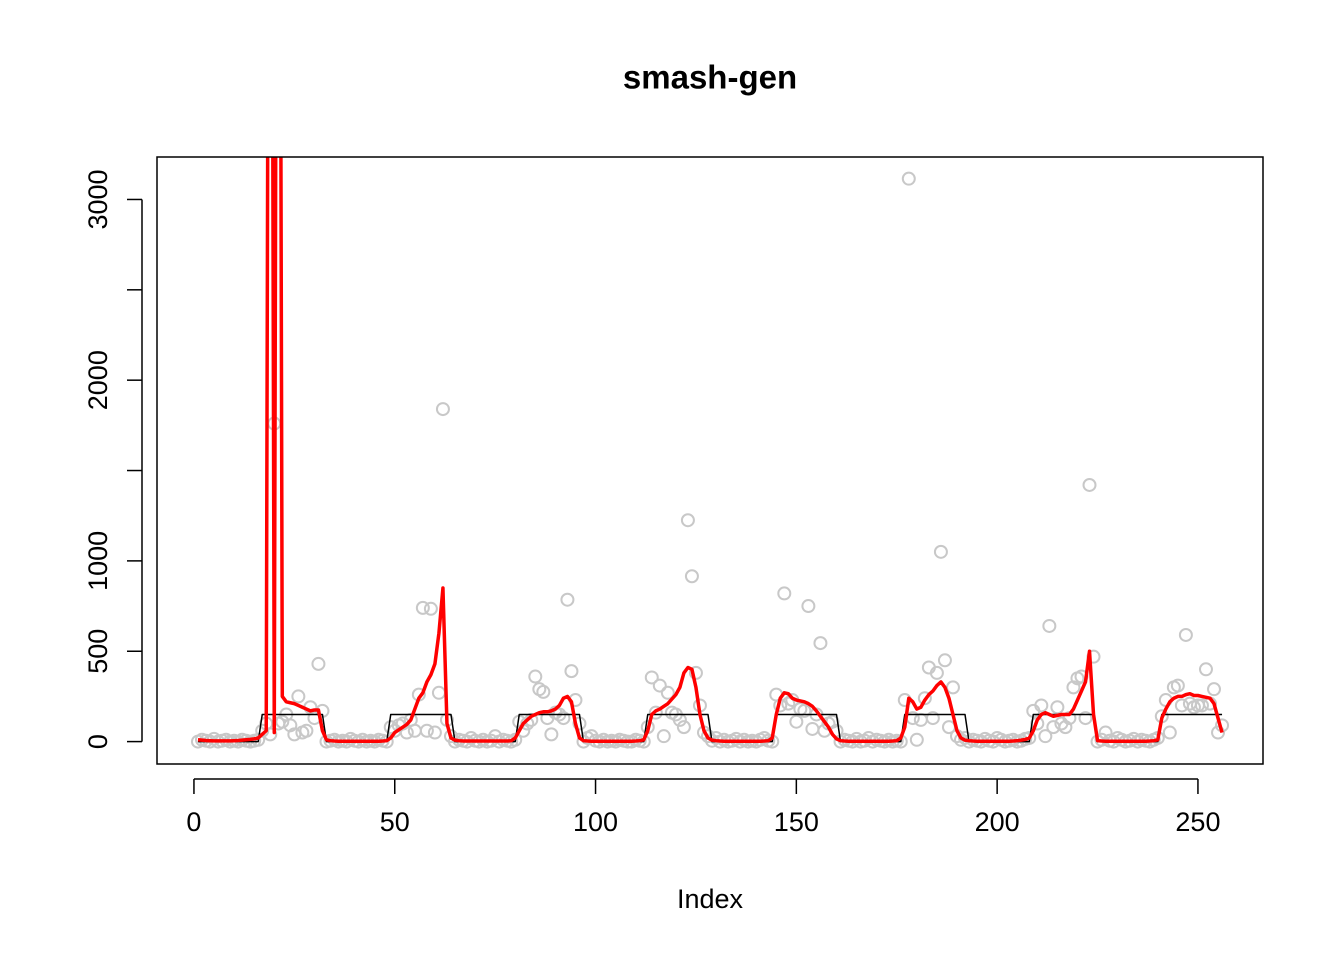  I want to click on x-tick-label: 200, so click(997, 822).